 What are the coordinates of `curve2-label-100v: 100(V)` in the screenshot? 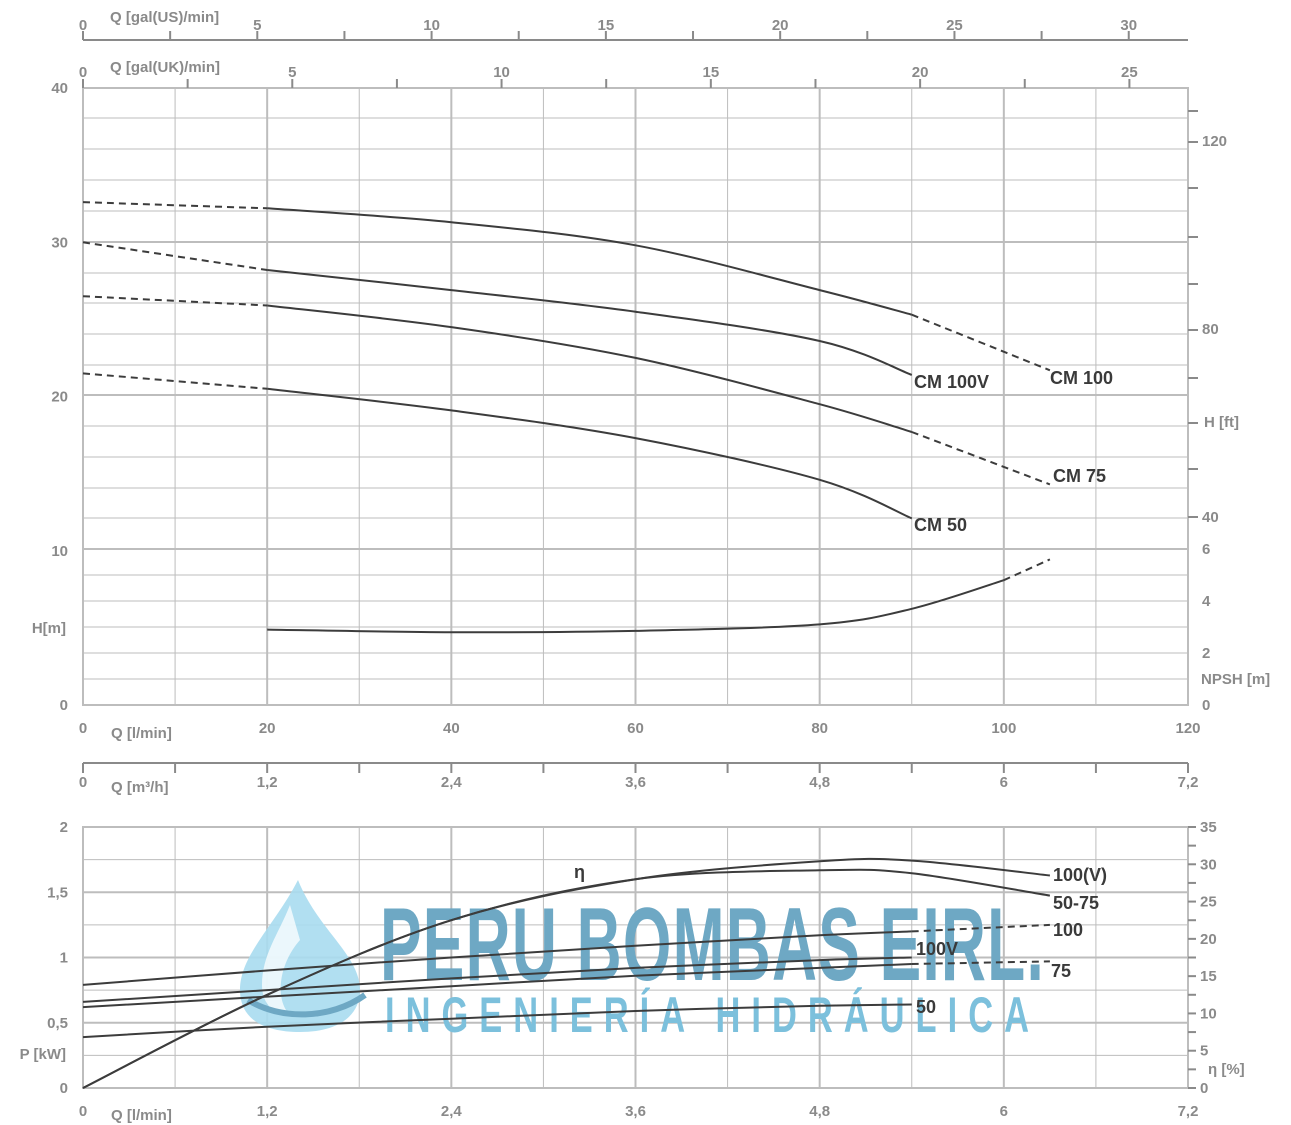 It's located at (1080, 875).